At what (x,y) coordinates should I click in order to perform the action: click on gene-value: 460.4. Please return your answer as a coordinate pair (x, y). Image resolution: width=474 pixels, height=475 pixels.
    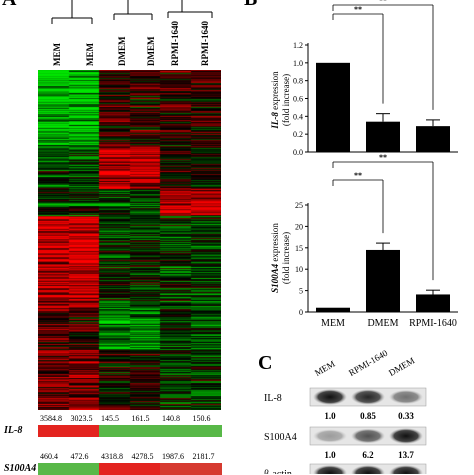
    Looking at the image, I should click on (49, 456).